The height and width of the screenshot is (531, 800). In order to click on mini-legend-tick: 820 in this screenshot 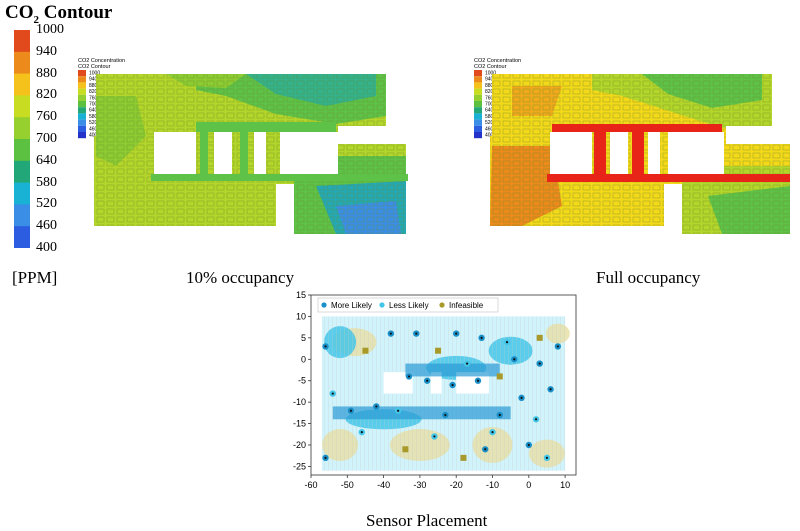, I will do `click(489, 92)`.